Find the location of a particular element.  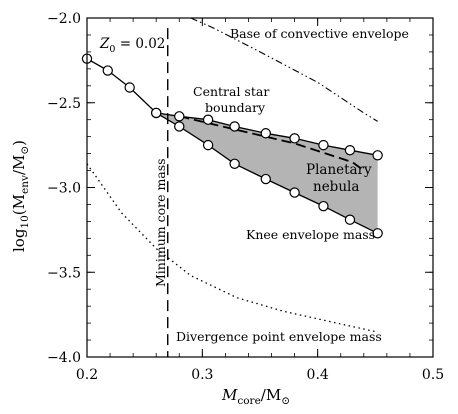

x-tick-label: 0.3 is located at coordinates (202, 375).